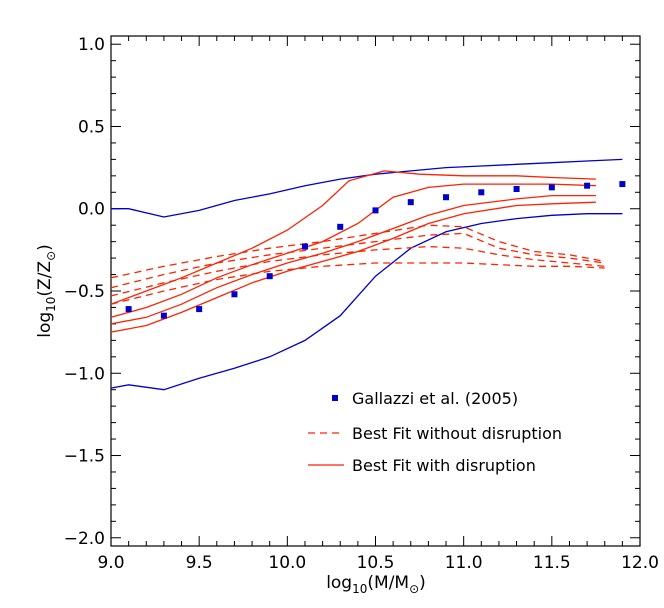 Image resolution: width=664 pixels, height=608 pixels. I want to click on y-tick-label: −2.0, so click(84, 539).